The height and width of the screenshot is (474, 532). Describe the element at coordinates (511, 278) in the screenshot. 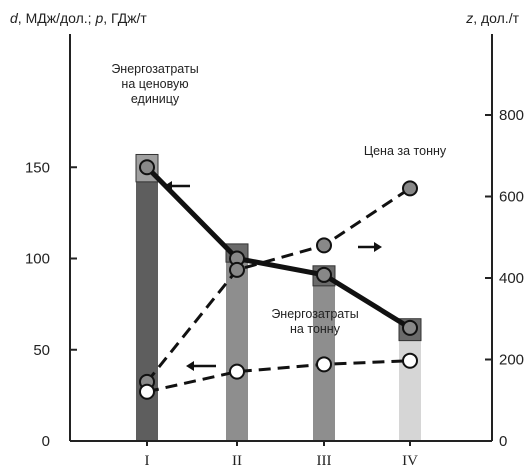

I see `right-tick-label: 400` at that location.